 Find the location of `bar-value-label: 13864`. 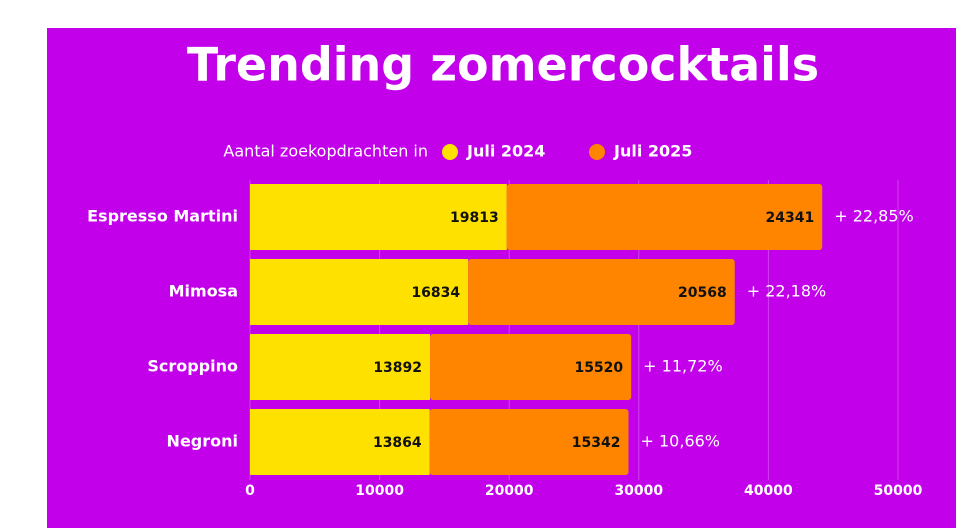

bar-value-label: 13864 is located at coordinates (397, 443).